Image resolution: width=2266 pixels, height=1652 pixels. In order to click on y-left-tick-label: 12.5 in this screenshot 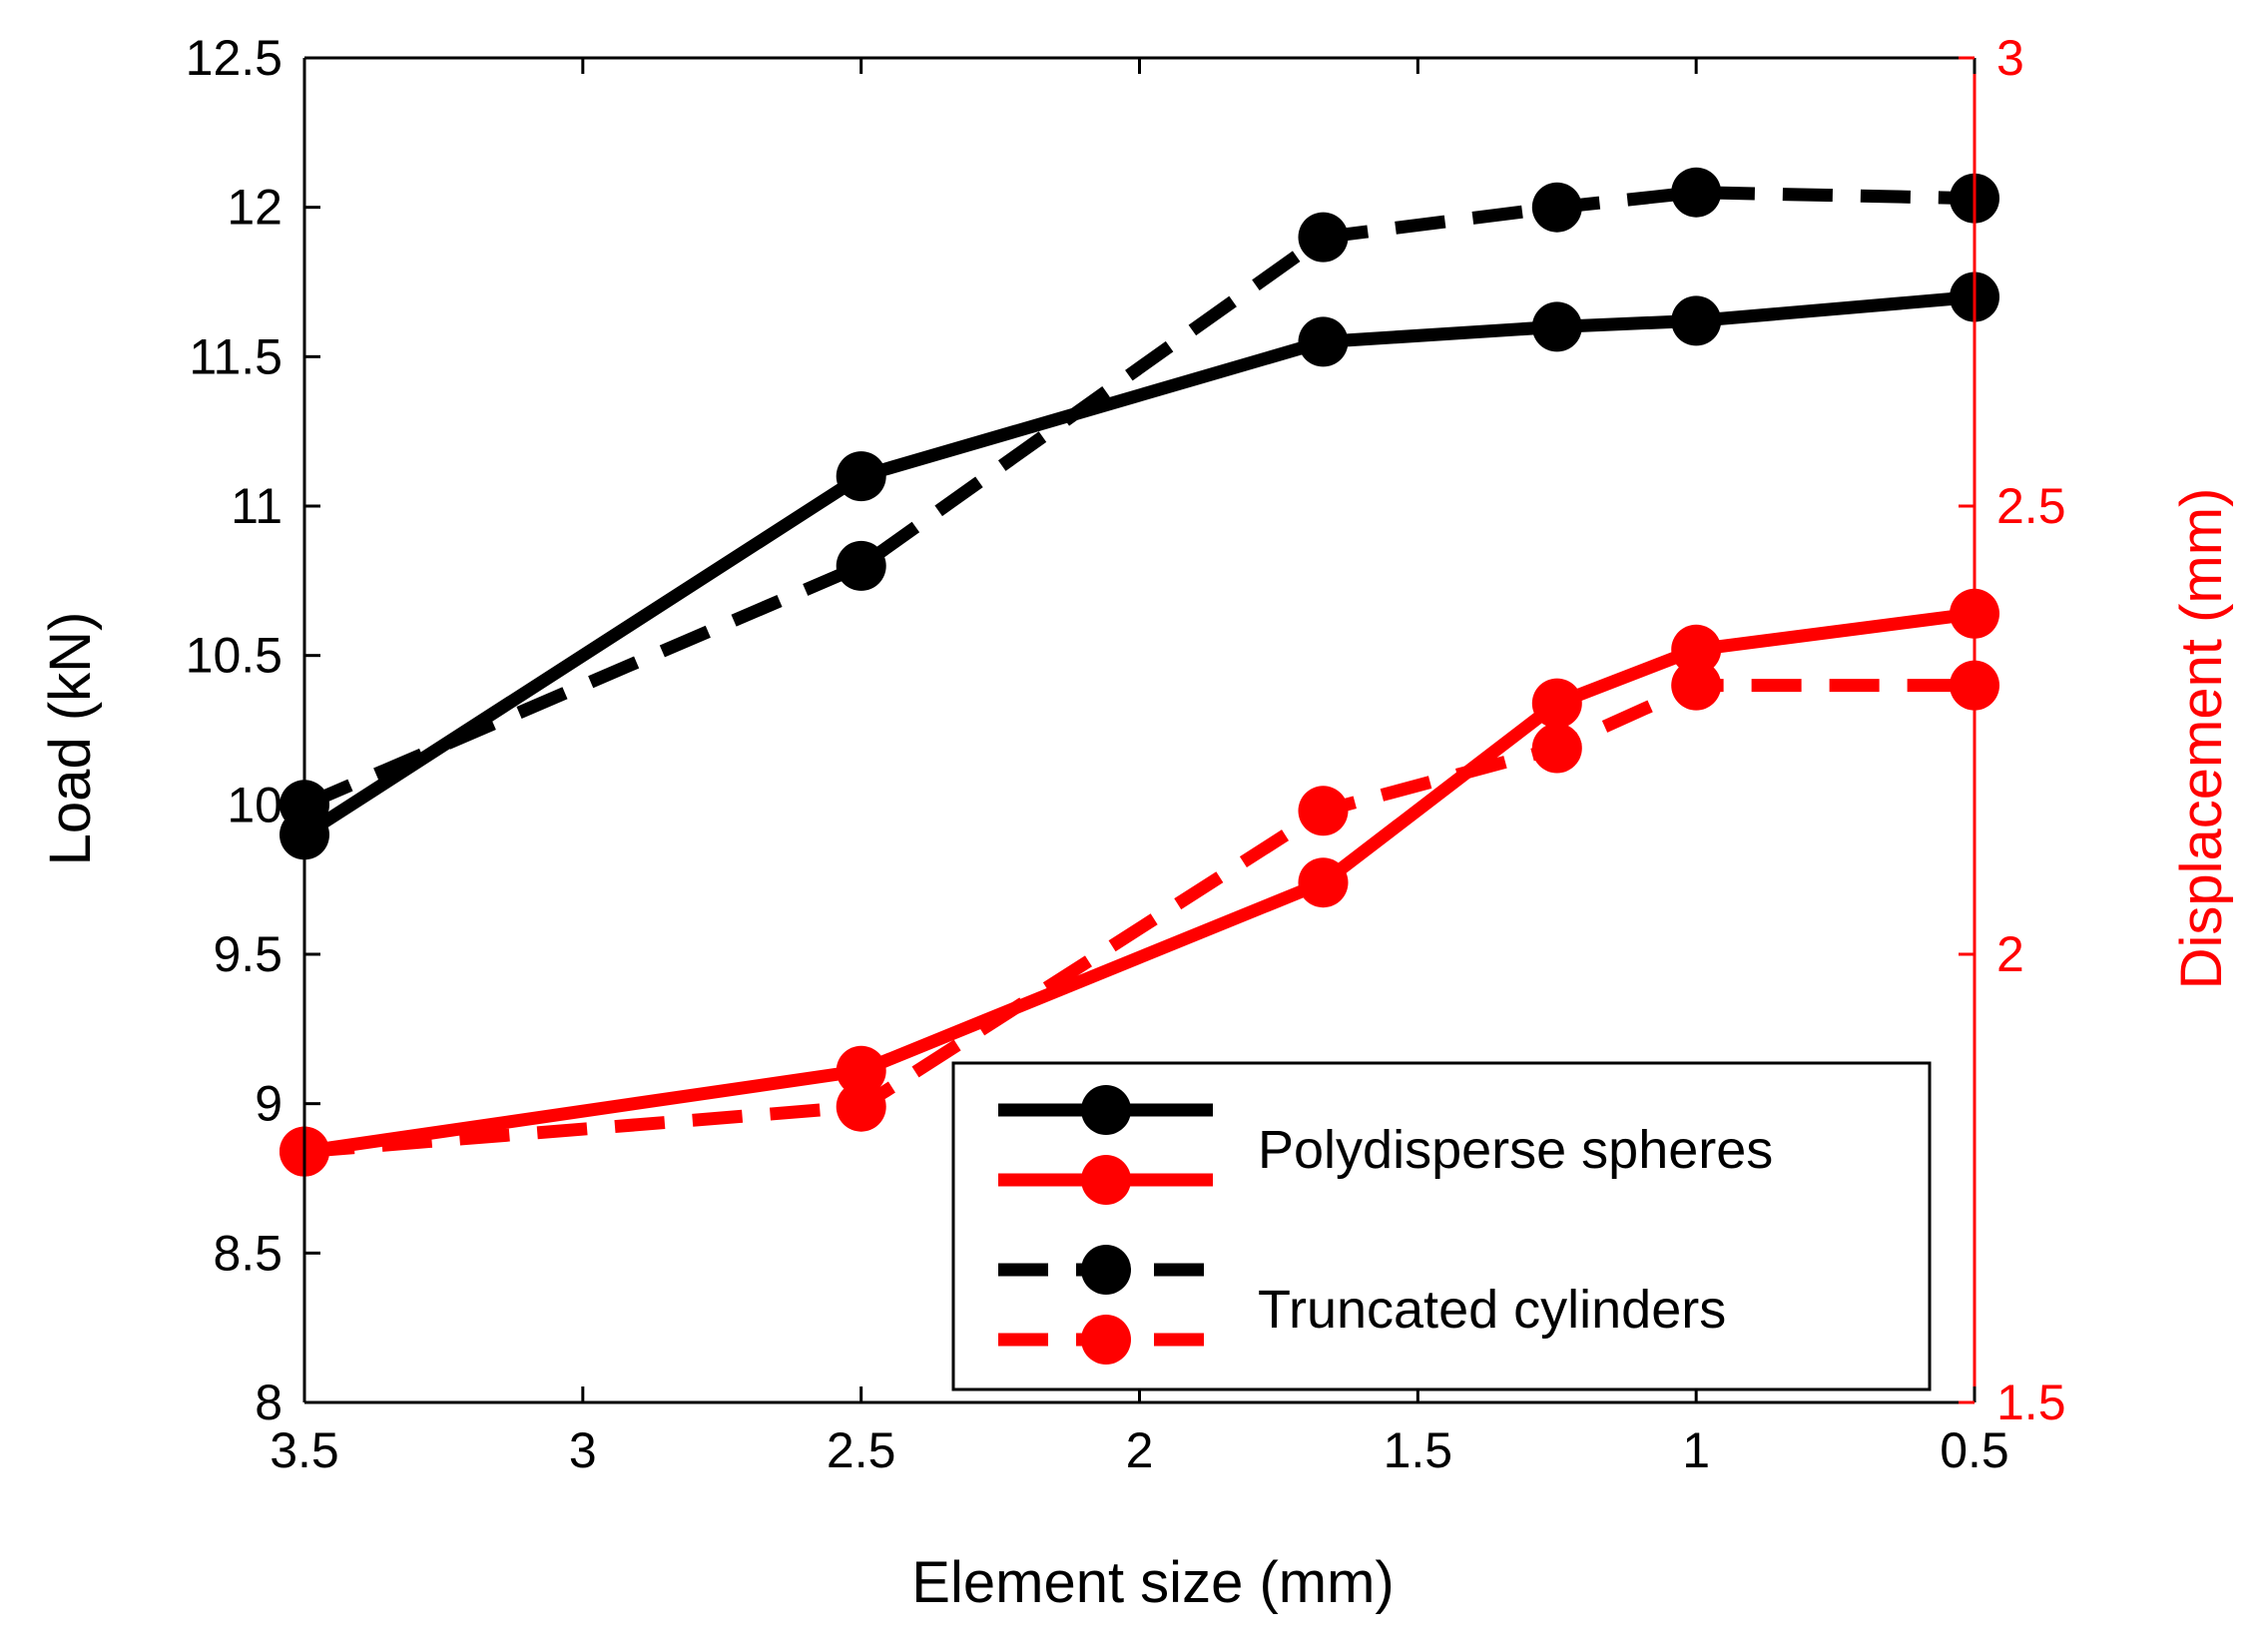, I will do `click(234, 58)`.